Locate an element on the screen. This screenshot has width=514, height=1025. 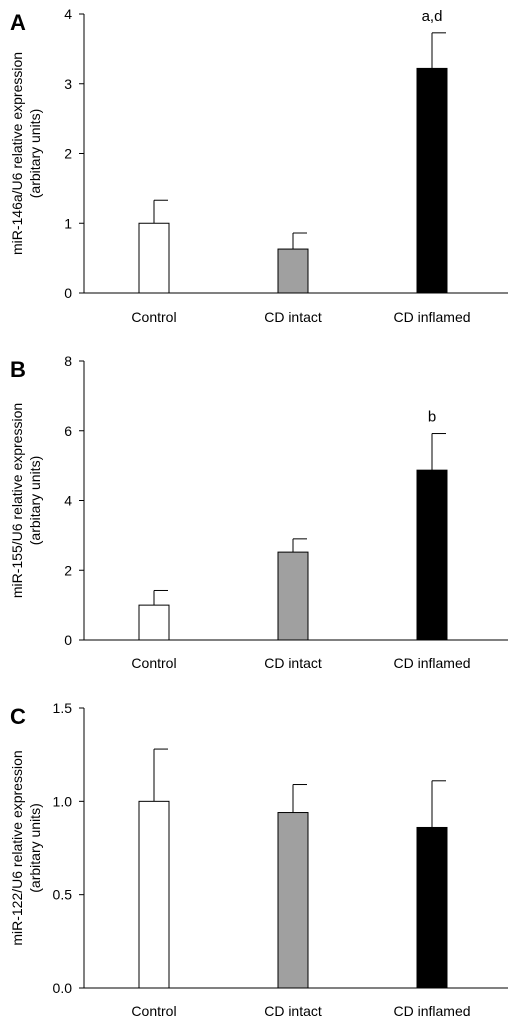
y-axis-label: miR-146a/U6 relative expression is located at coordinates (17, 153).